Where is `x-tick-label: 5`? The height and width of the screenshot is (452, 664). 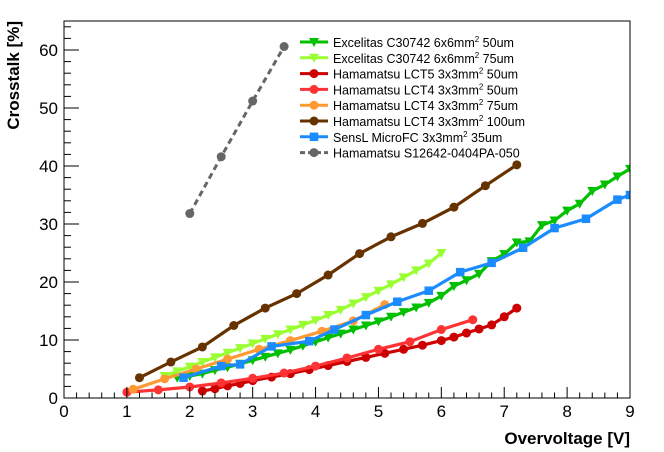
x-tick-label: 5 is located at coordinates (378, 411).